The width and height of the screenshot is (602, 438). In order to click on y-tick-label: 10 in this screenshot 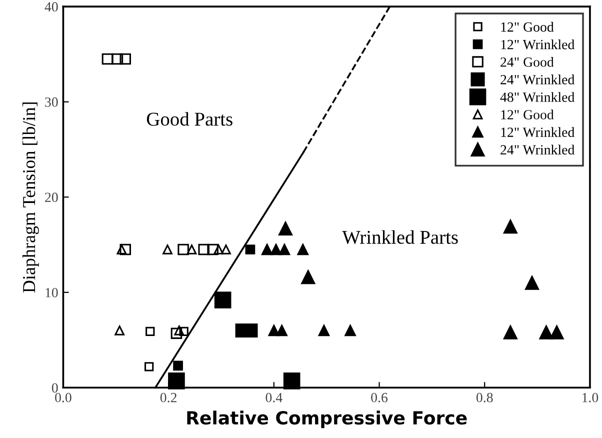, I will do `click(52, 293)`.